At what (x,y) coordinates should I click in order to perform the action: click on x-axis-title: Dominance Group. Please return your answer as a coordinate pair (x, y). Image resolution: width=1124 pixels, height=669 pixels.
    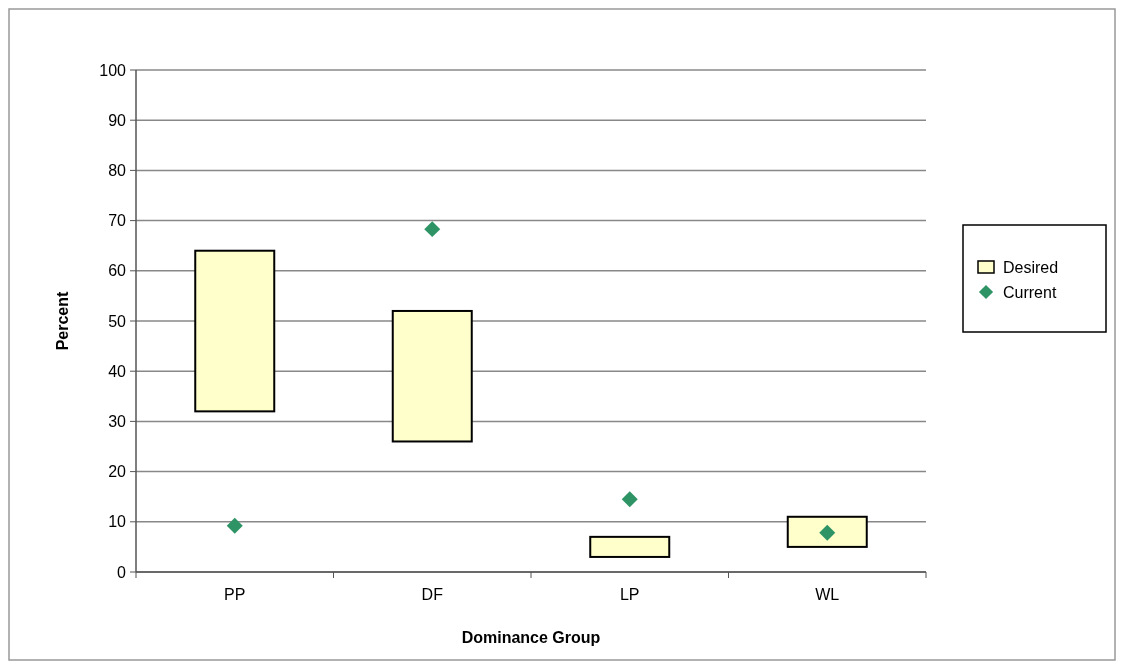
    Looking at the image, I should click on (531, 637).